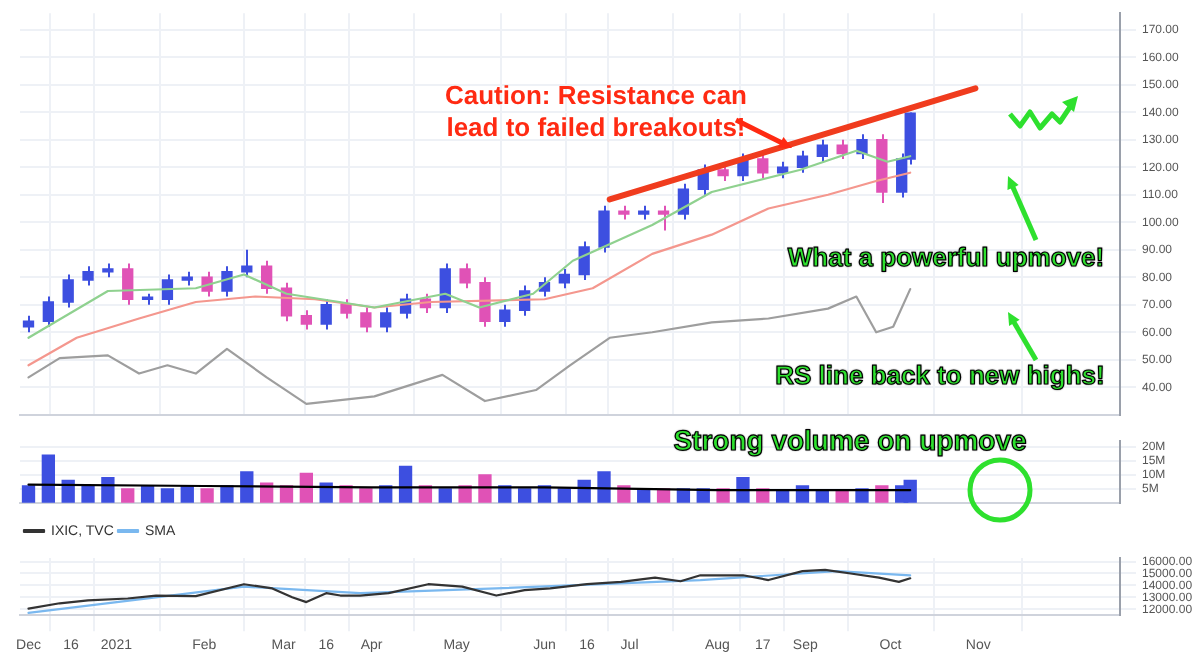 The image size is (1200, 660). What do you see at coordinates (946, 258) in the screenshot?
I see `annotation: What a powerful upmove!` at bounding box center [946, 258].